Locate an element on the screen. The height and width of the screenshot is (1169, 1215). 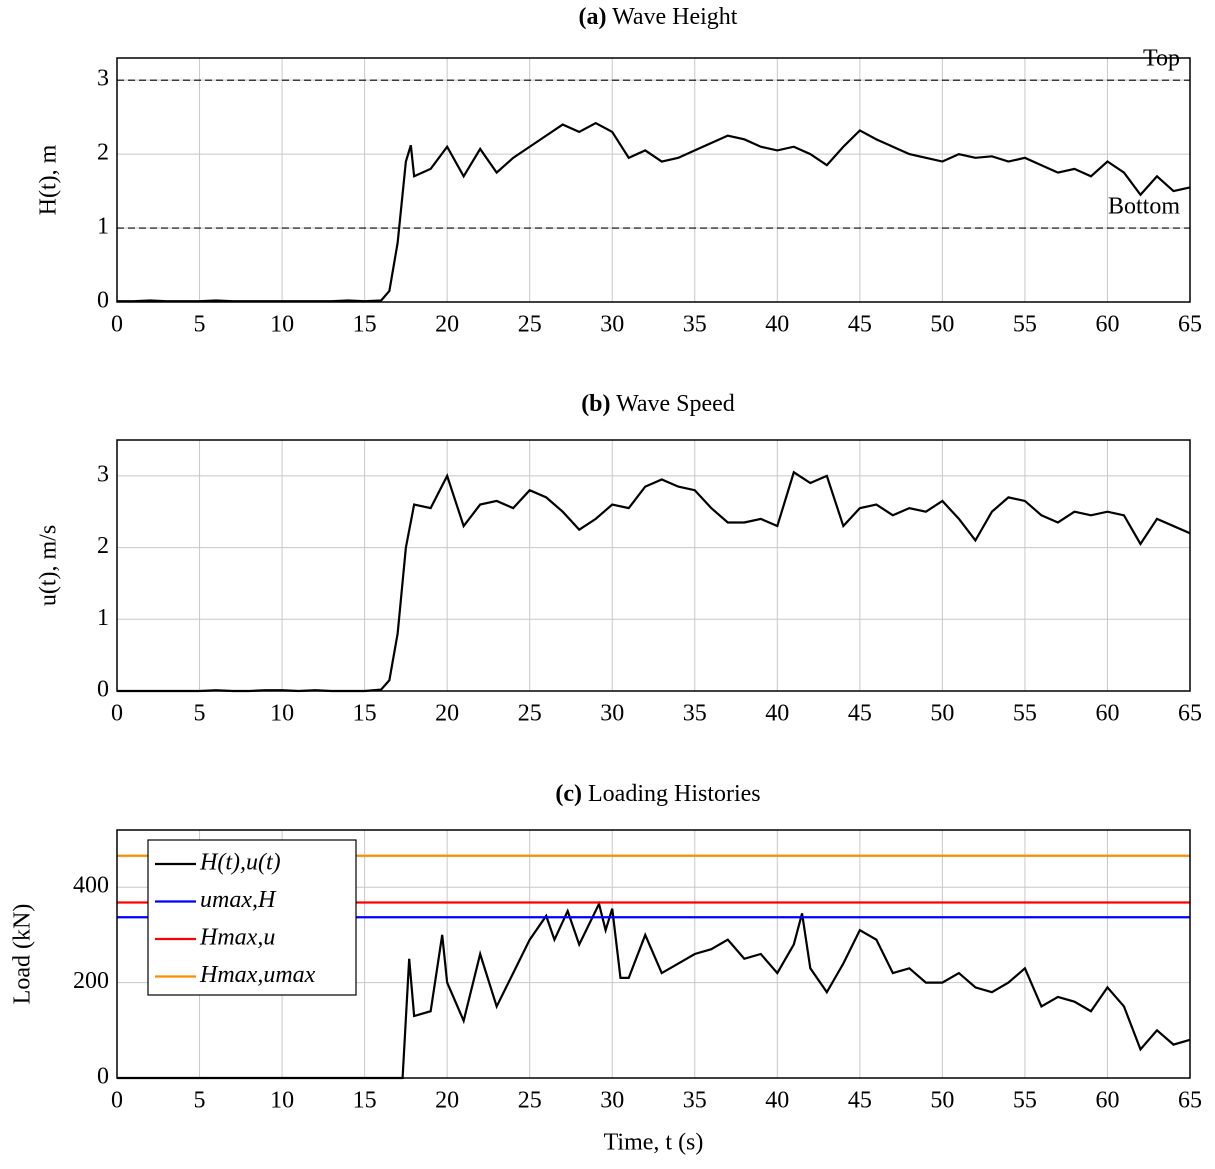
chart-title: (c) Loading Histories is located at coordinates (657, 794).